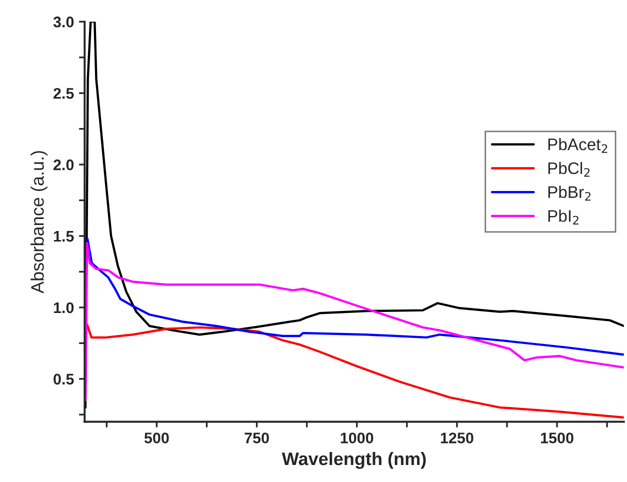 The height and width of the screenshot is (482, 627). Describe the element at coordinates (63, 22) in the screenshot. I see `y-tick-label: 3.0` at that location.